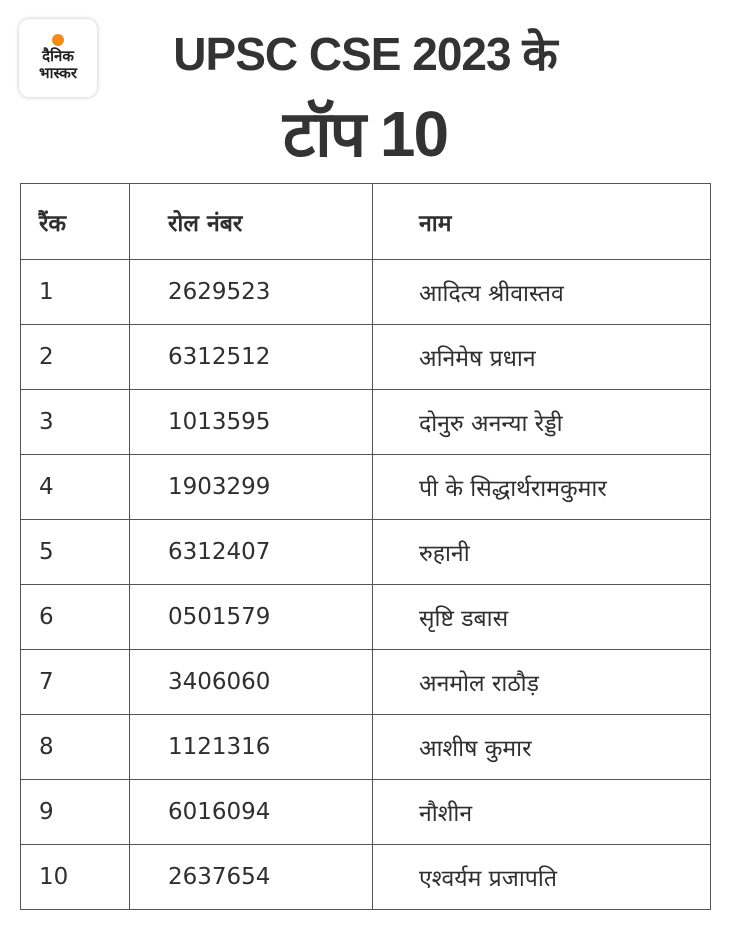  I want to click on table-row: 2 6312512 अनिमेष प्रधान, so click(365, 357).